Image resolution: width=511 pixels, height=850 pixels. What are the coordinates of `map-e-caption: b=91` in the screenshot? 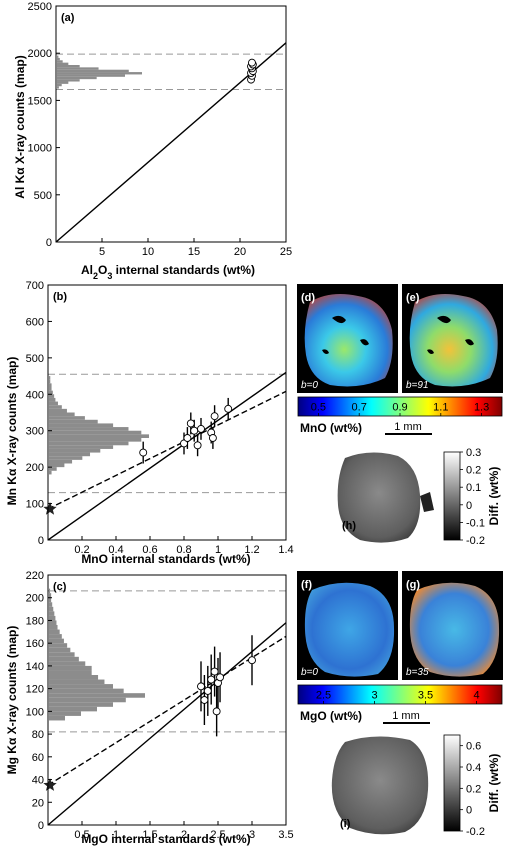 It's located at (417, 385).